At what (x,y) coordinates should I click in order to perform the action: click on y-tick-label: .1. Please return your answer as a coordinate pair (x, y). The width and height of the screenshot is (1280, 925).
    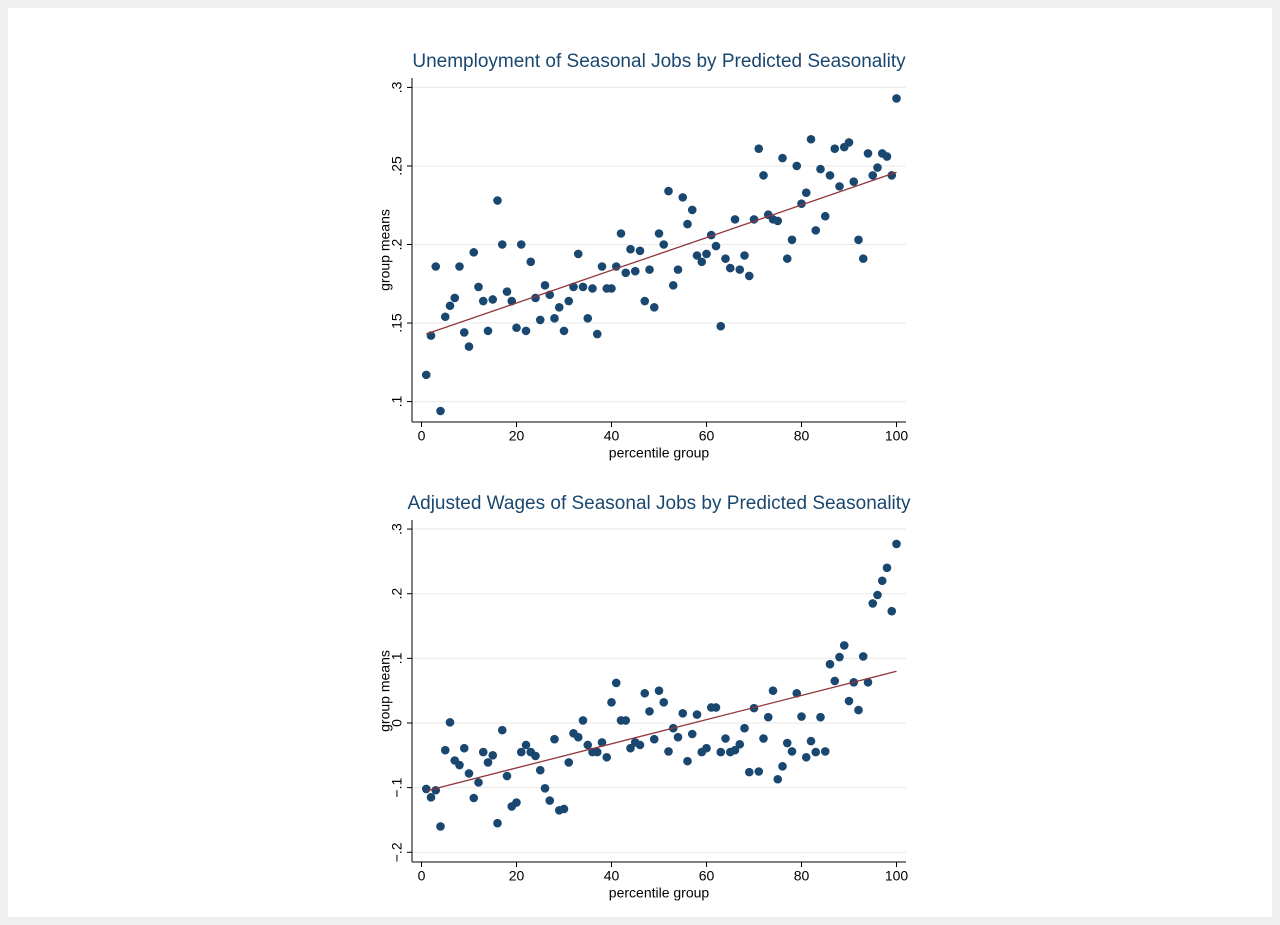
    Looking at the image, I should click on (397, 658).